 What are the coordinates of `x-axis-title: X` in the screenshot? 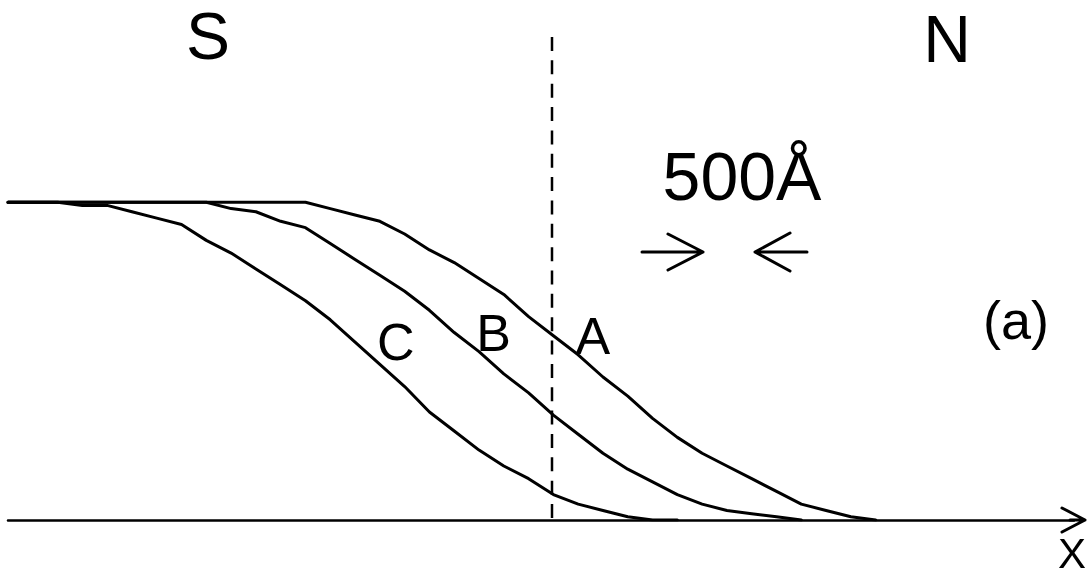 It's located at (1072, 553).